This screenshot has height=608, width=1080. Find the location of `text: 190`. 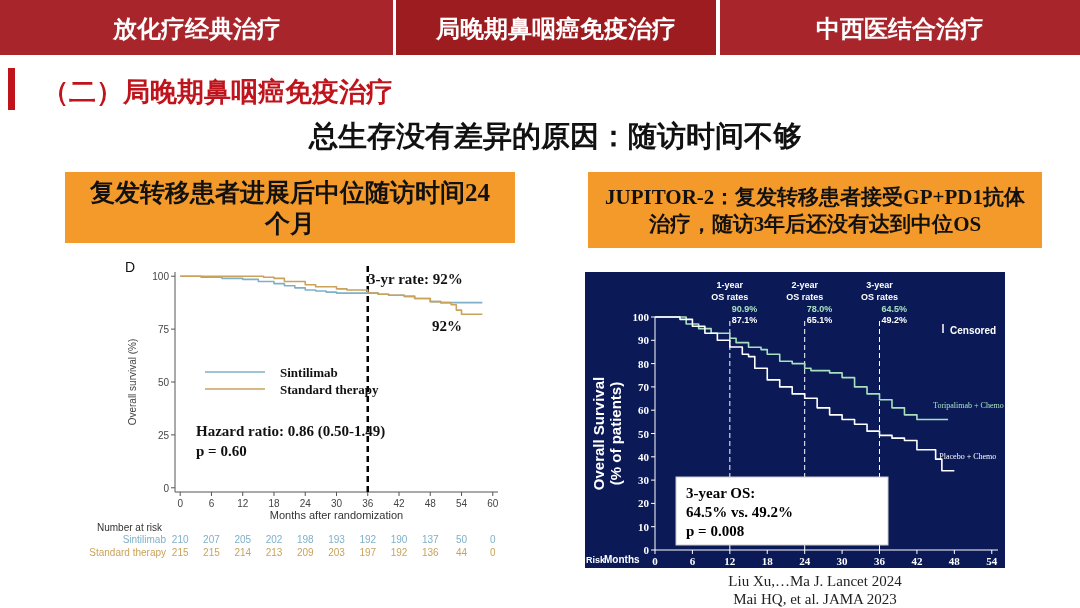

text: 190 is located at coordinates (399, 539).